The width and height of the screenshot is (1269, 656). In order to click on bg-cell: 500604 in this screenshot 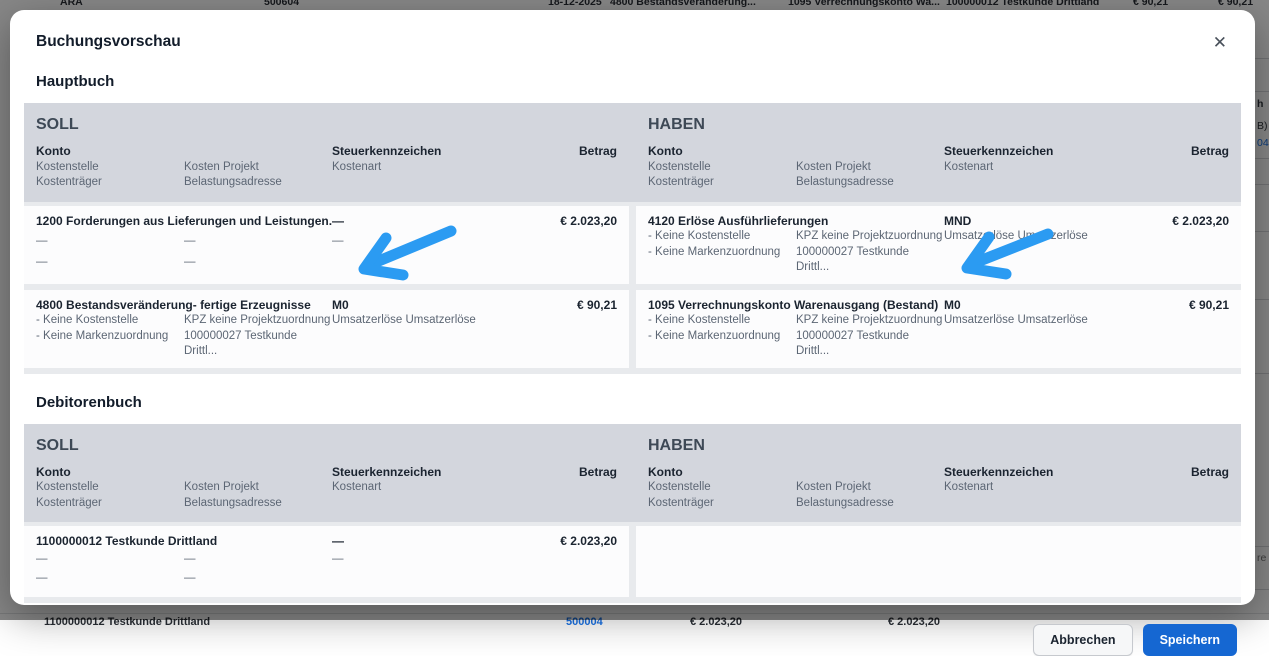, I will do `click(282, 4)`.